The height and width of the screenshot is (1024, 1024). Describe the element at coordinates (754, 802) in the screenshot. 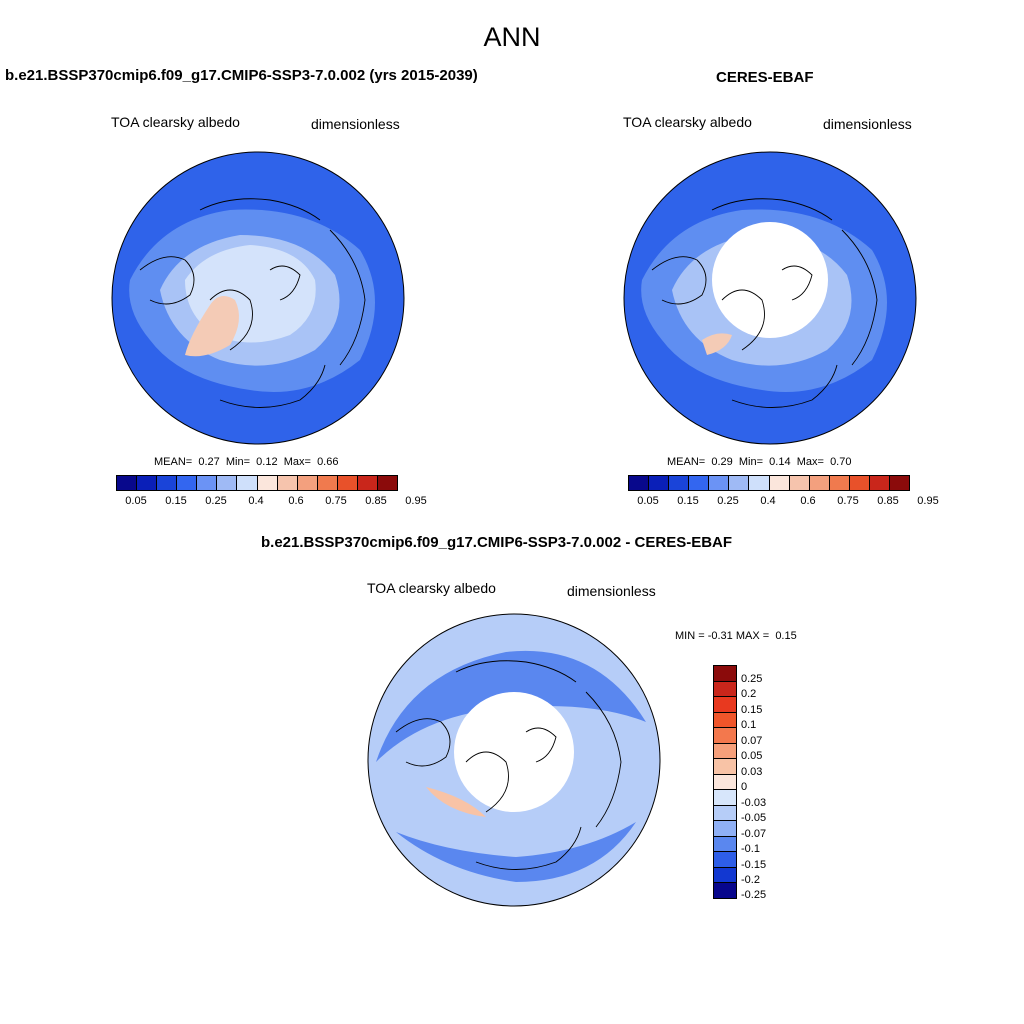

I see `colorbar-tick-label: -0.03` at that location.